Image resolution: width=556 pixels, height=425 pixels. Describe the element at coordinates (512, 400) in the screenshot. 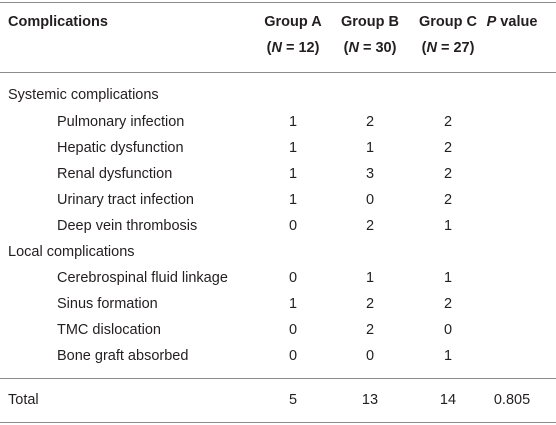

I see `total-p-value: 0.805` at that location.